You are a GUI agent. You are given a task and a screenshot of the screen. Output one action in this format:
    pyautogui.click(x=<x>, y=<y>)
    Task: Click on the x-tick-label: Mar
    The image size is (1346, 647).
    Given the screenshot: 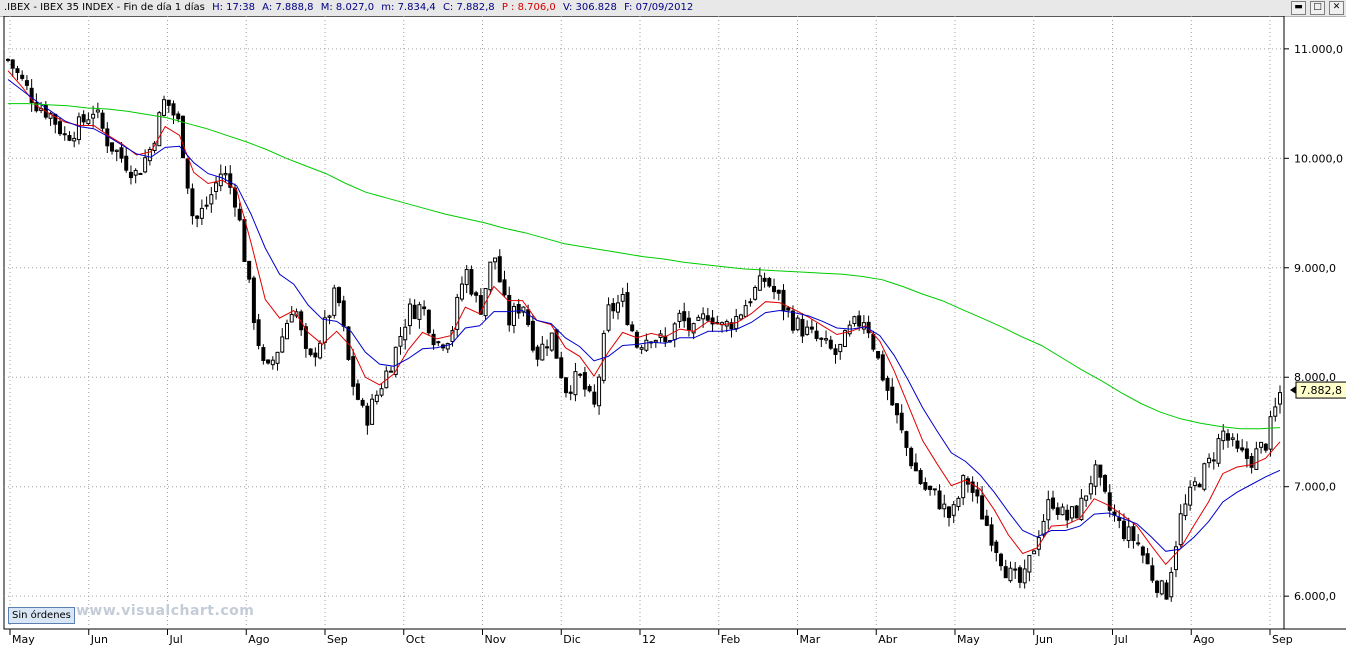 What is the action you would take?
    pyautogui.click(x=810, y=639)
    